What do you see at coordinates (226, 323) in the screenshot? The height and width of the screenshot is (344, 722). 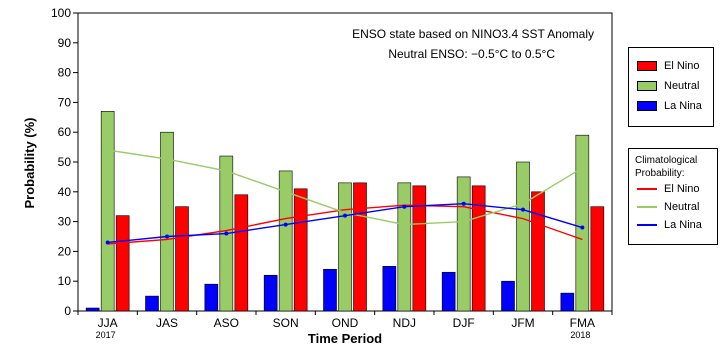 I see `x-tick-label: ASO` at bounding box center [226, 323].